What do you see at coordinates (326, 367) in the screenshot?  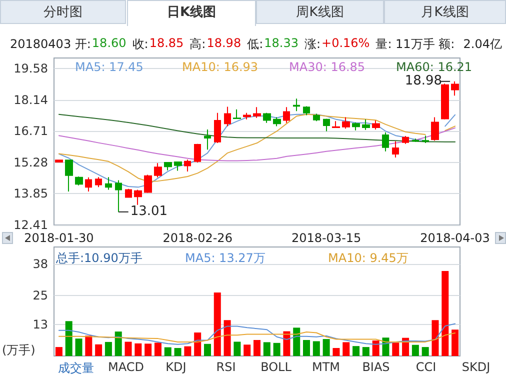 I see `text: MTM` at bounding box center [326, 367].